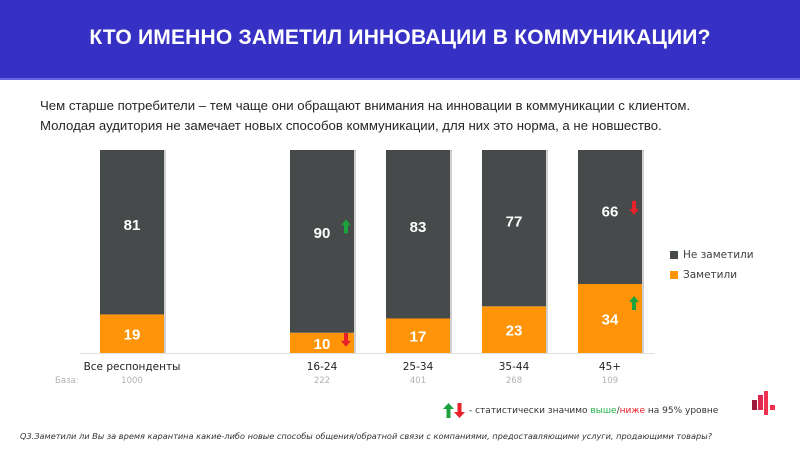  What do you see at coordinates (418, 381) in the screenshot?
I see `base-count-label: 401` at bounding box center [418, 381].